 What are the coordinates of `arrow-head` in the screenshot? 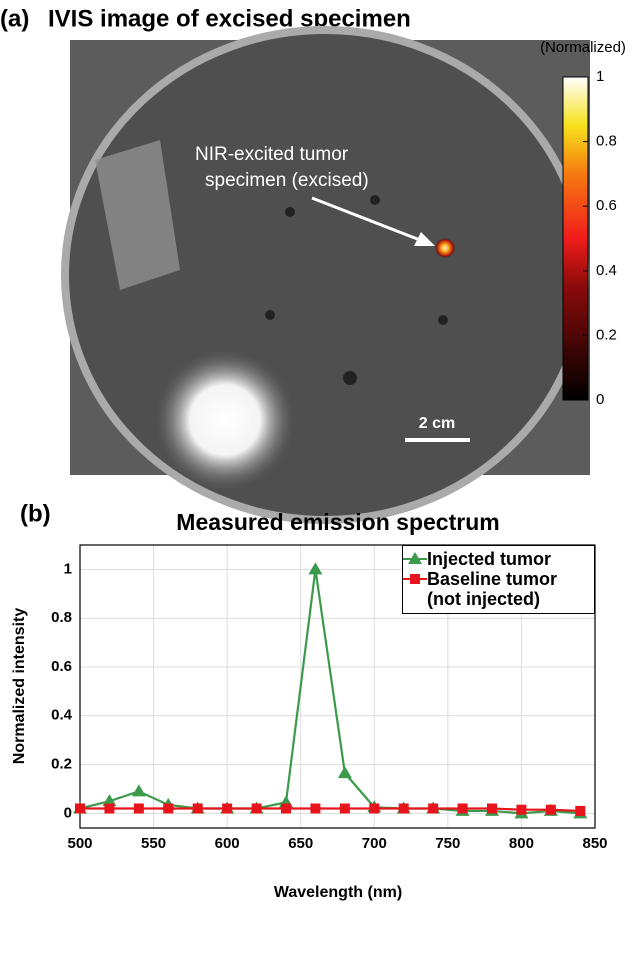 It's located at (424, 239).